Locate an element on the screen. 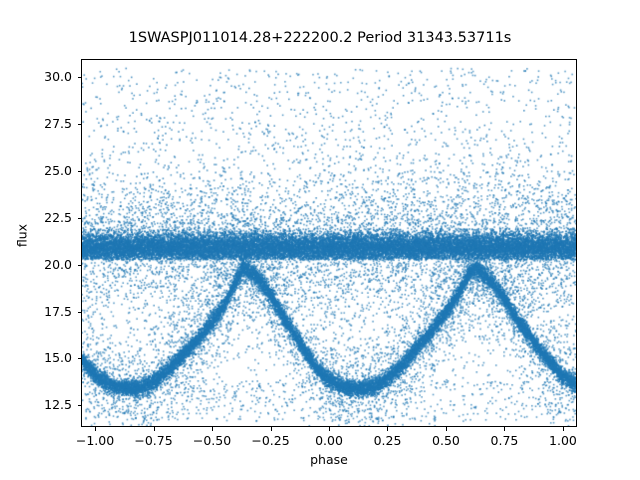 The height and width of the screenshot is (480, 640). x-tick-label: −0.50 is located at coordinates (212, 440).